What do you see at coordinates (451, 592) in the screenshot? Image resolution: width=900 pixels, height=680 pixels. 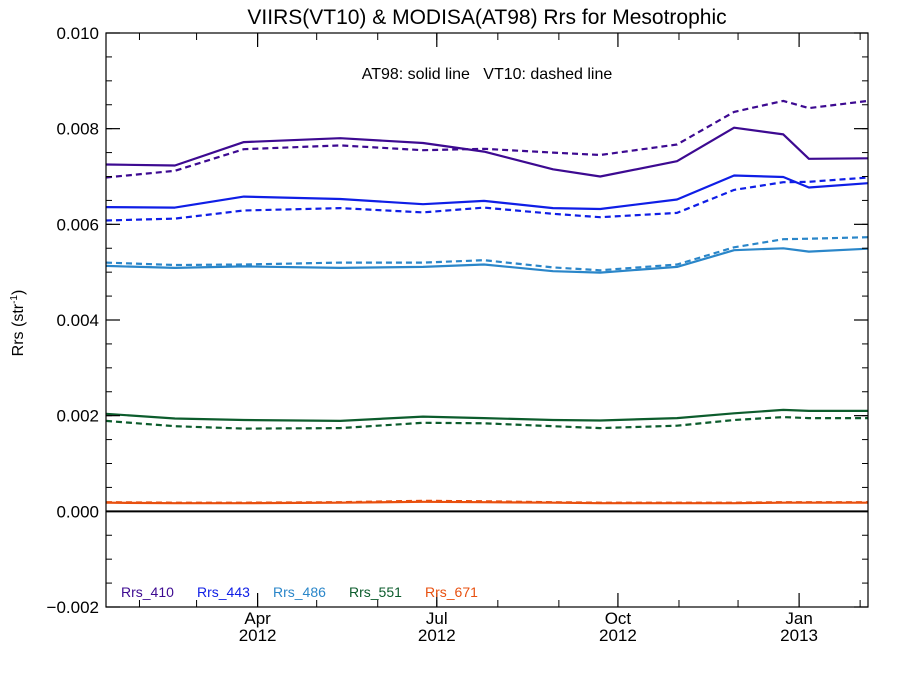 I see `legend-item-rrs_671: Rrs_671` at bounding box center [451, 592].